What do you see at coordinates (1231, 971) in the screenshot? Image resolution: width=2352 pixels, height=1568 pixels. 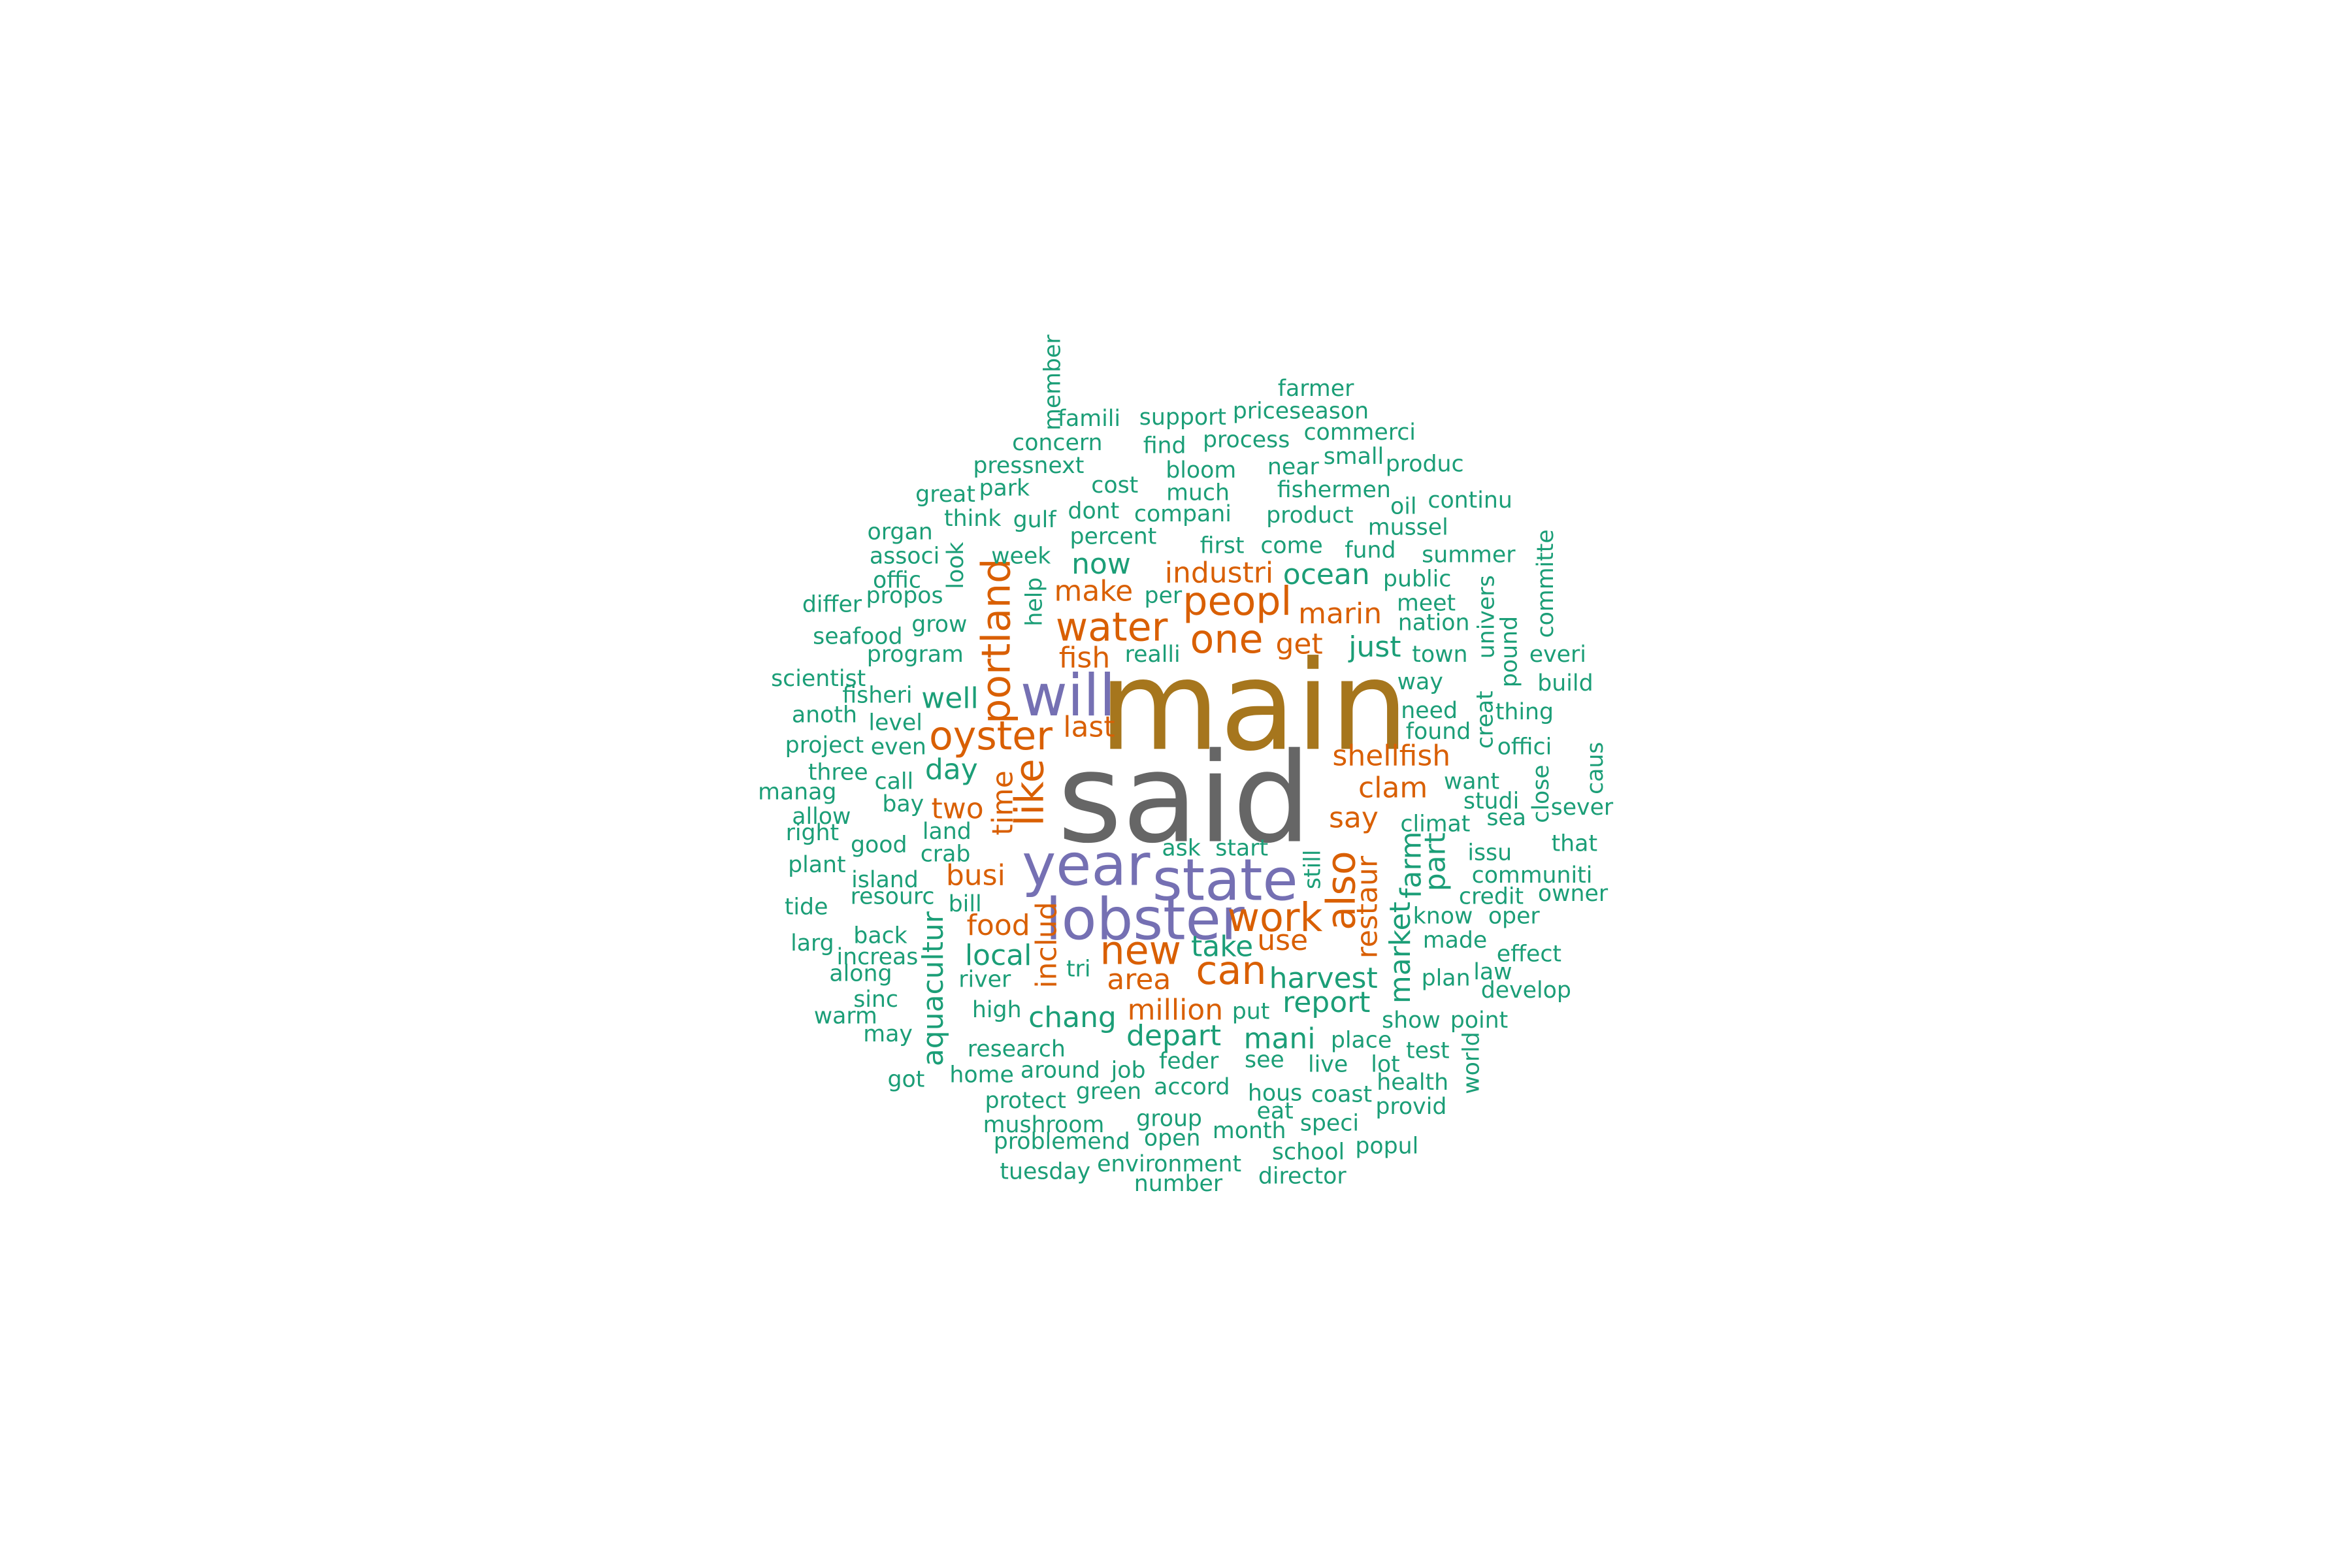 I see `word-can: can` at bounding box center [1231, 971].